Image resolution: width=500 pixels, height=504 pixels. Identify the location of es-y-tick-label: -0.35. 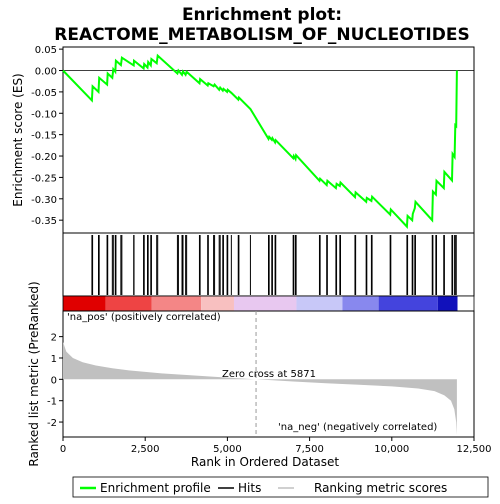
(44, 221).